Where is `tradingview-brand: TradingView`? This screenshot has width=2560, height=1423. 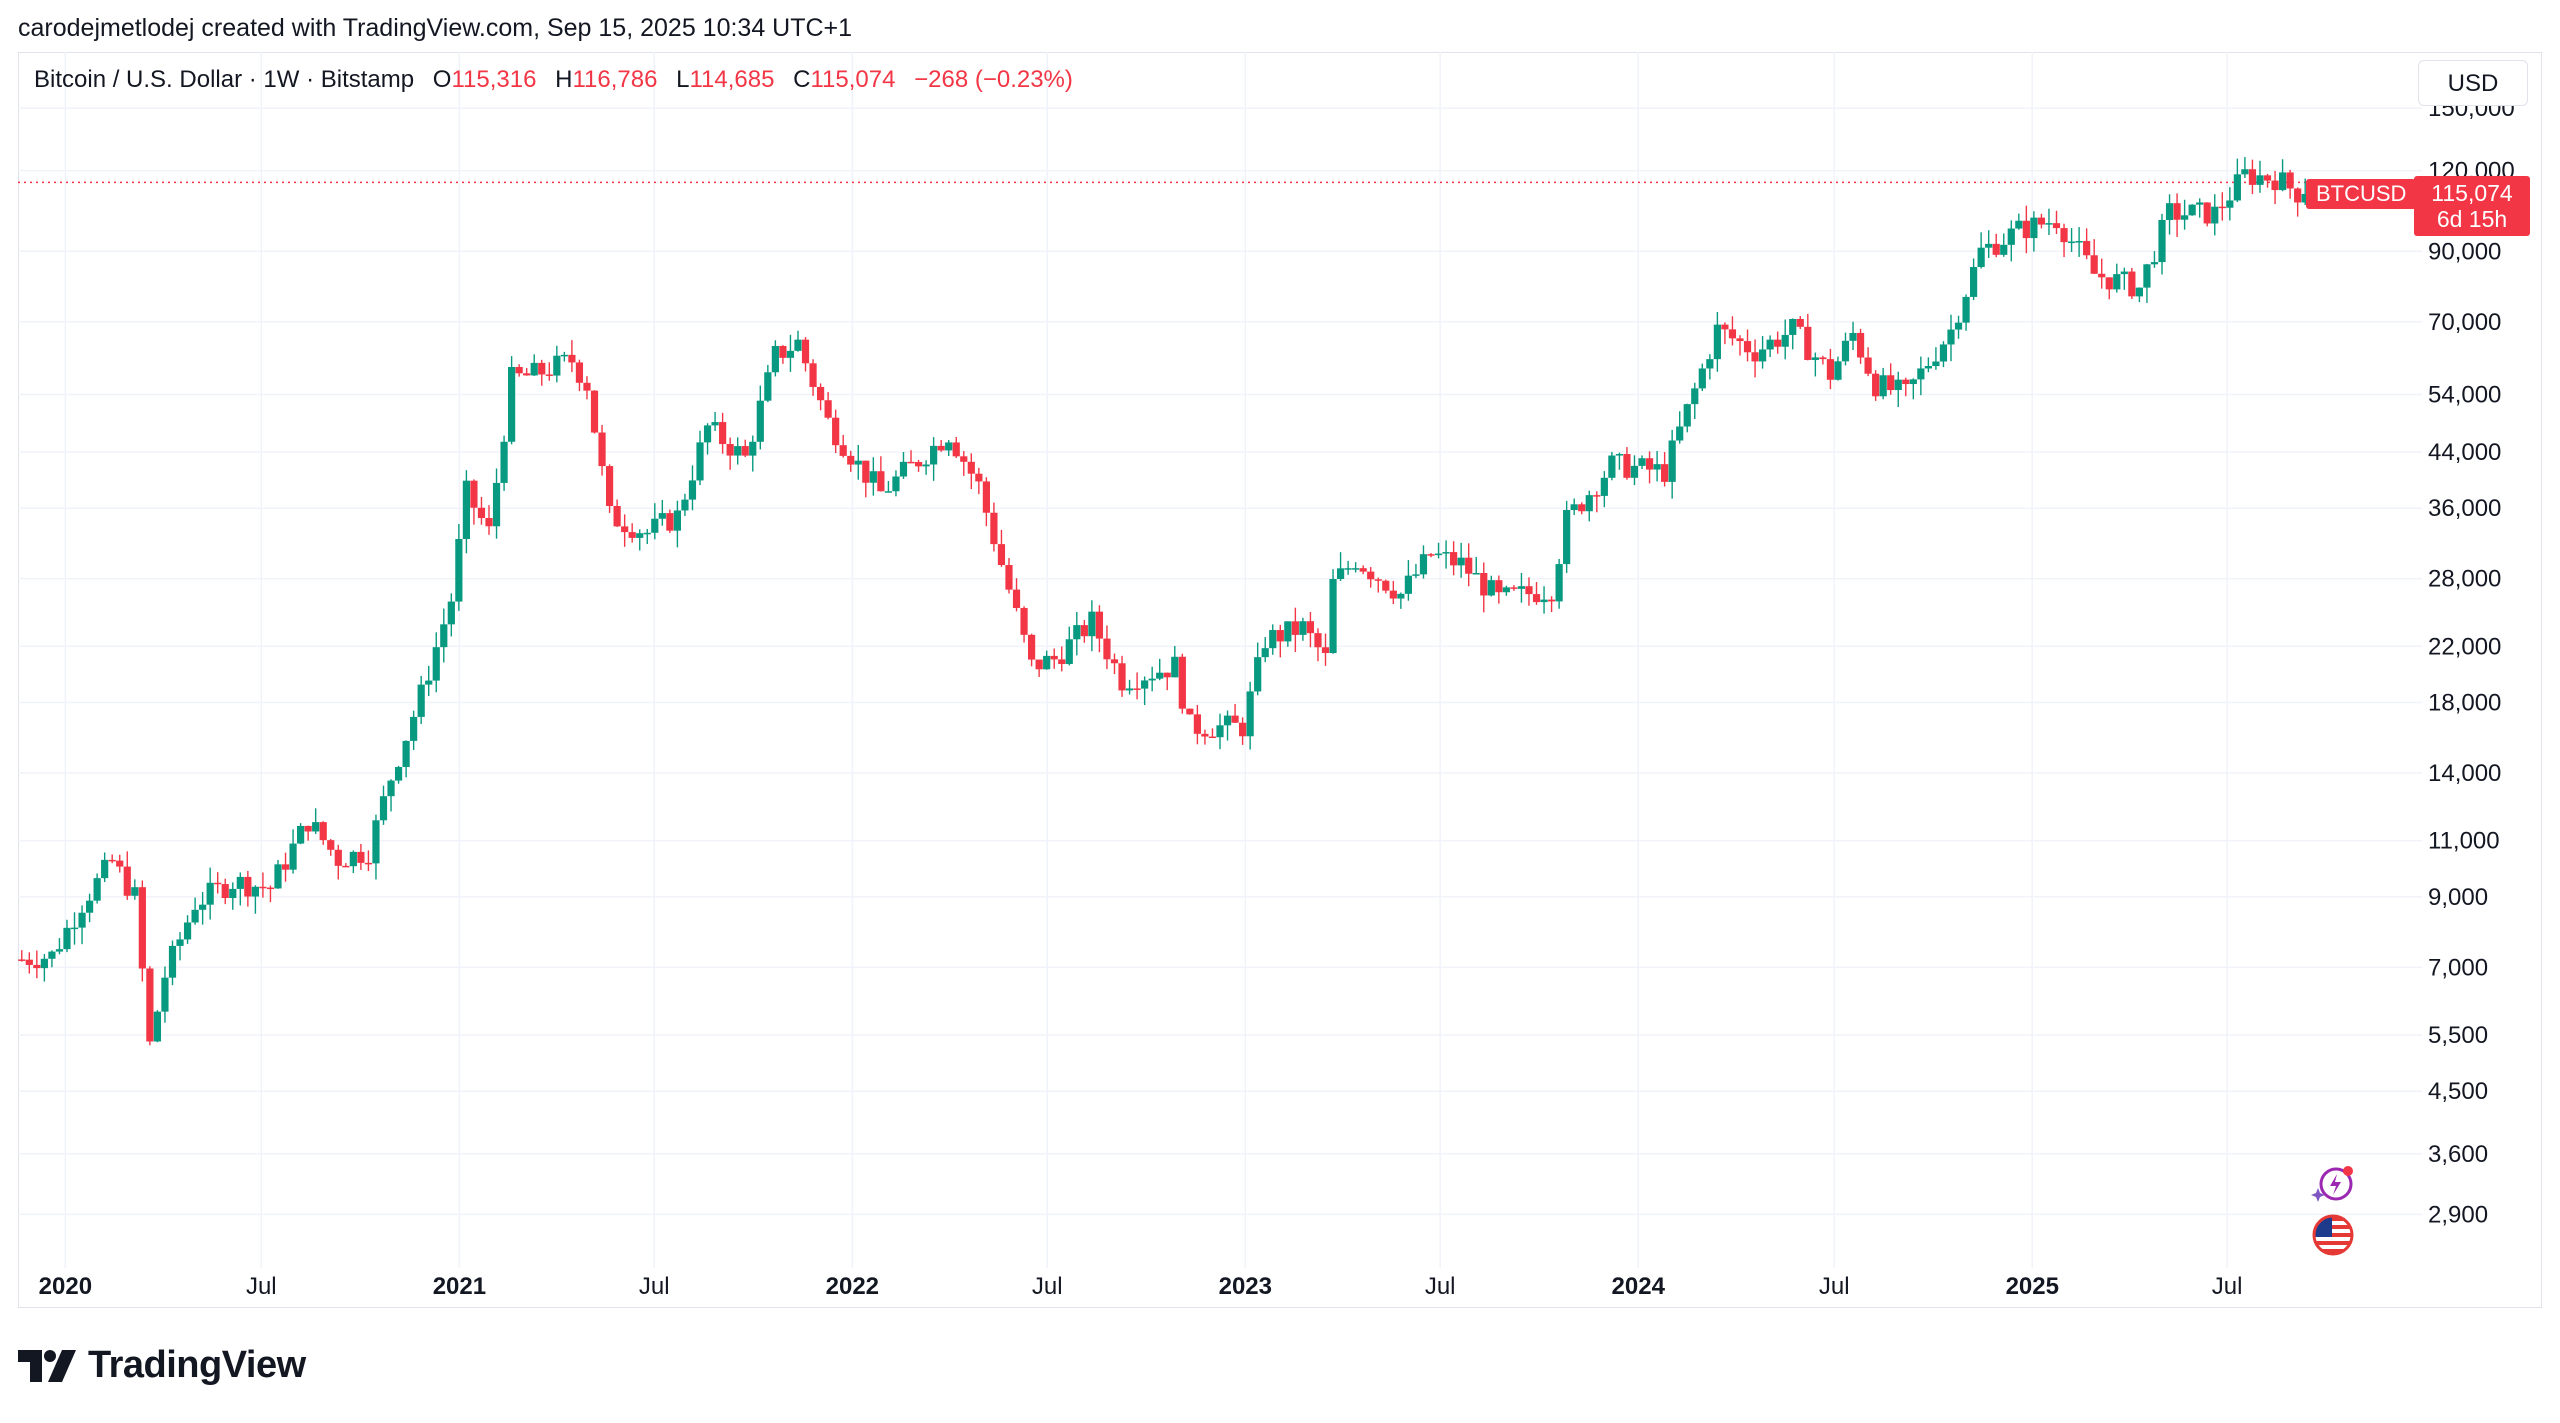 tradingview-brand: TradingView is located at coordinates (162, 1365).